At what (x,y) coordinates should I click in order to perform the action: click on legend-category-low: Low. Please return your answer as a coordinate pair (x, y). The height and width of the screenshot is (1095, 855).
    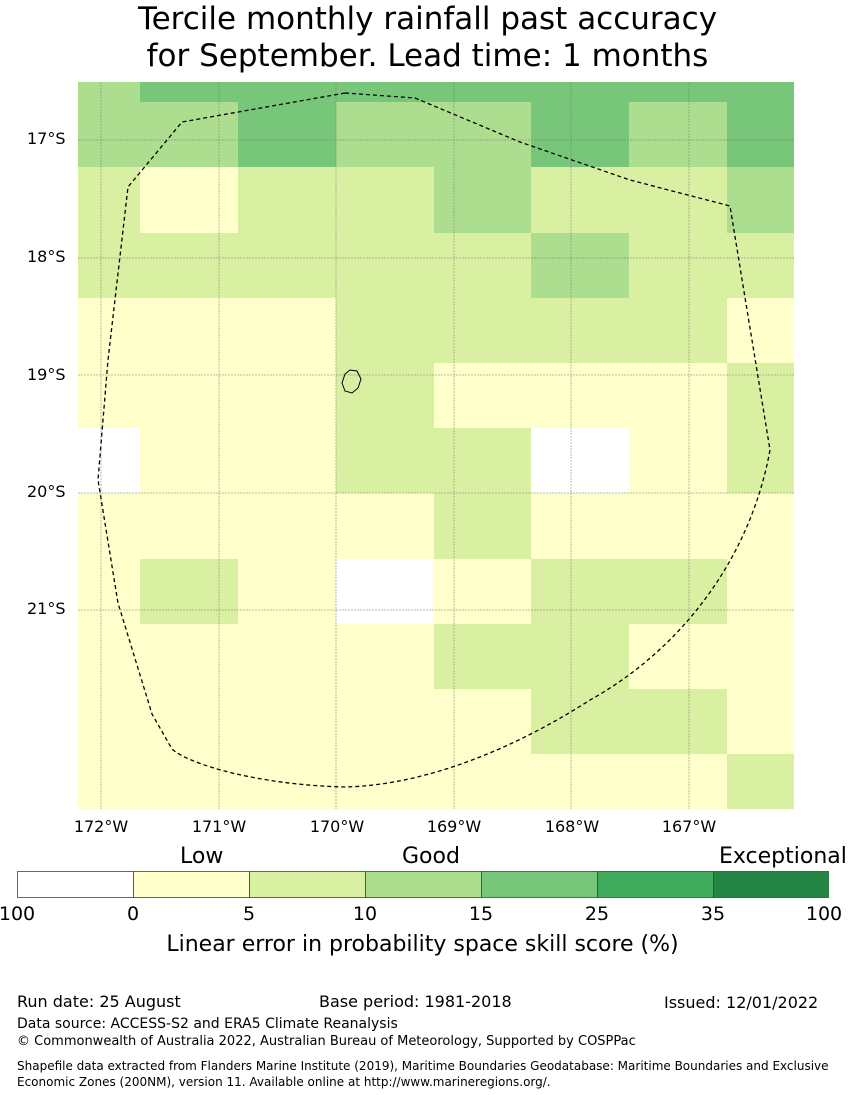
    Looking at the image, I should click on (202, 856).